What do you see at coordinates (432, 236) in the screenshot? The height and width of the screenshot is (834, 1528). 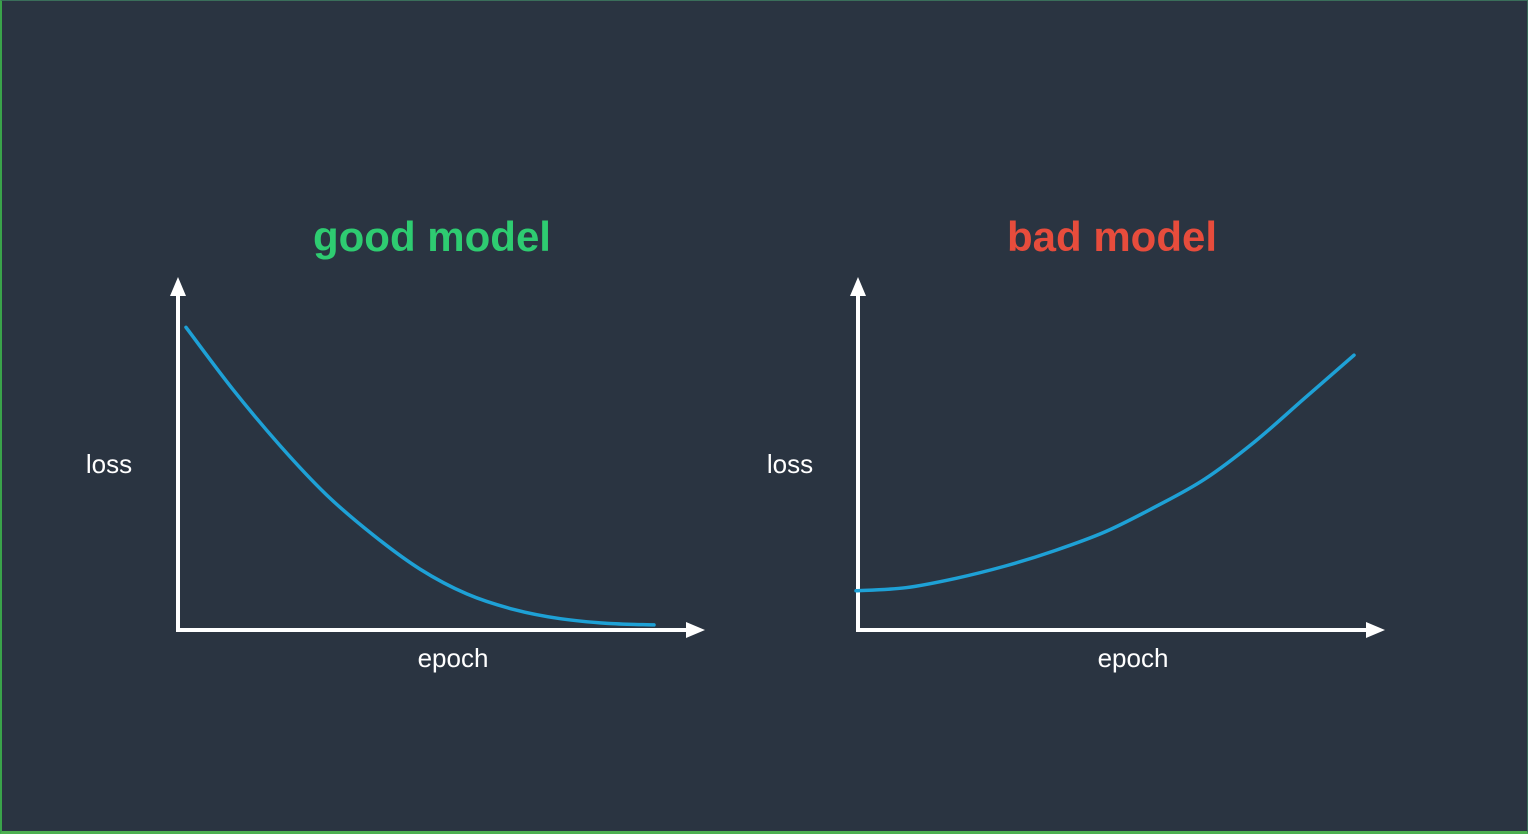 I see `good-model-title: good model` at bounding box center [432, 236].